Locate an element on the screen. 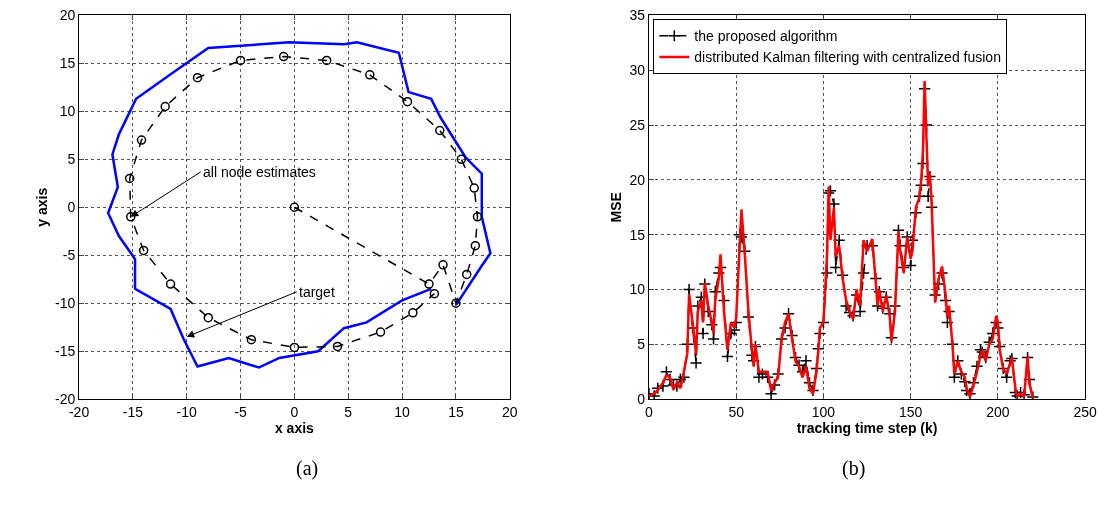  text: (b) is located at coordinates (854, 468).